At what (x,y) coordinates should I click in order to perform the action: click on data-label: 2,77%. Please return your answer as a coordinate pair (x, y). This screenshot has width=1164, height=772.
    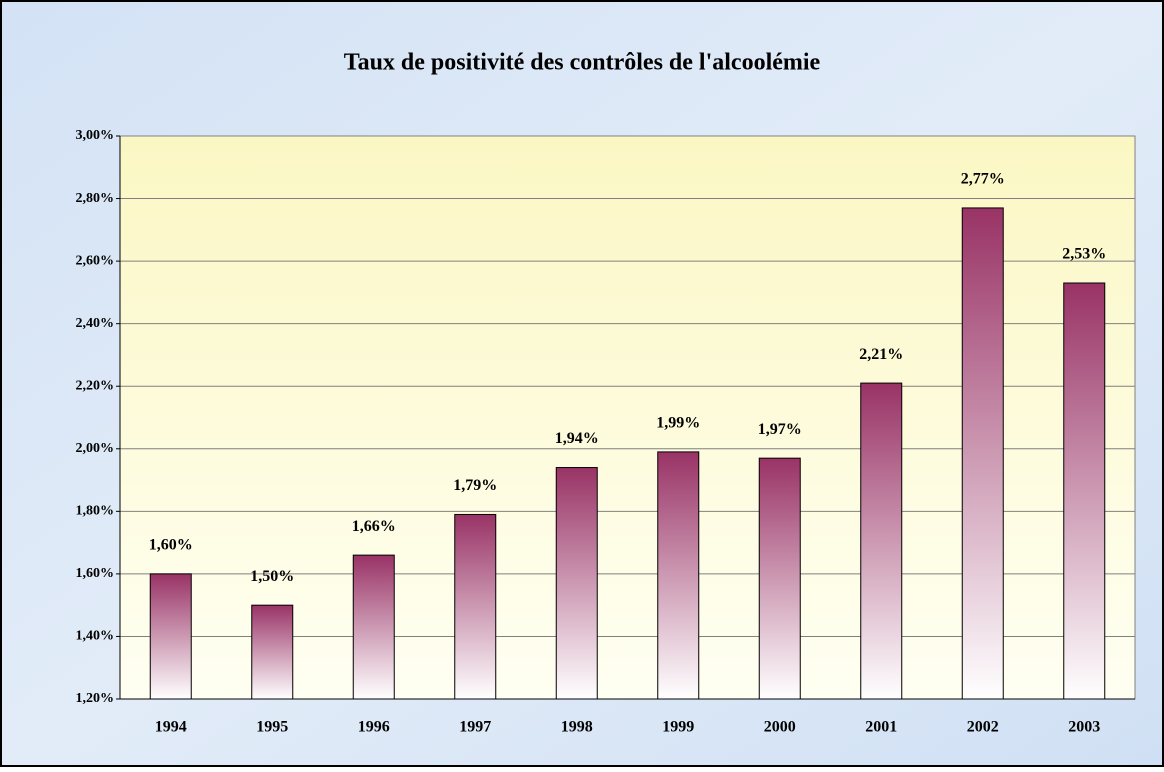
    Looking at the image, I should click on (983, 179).